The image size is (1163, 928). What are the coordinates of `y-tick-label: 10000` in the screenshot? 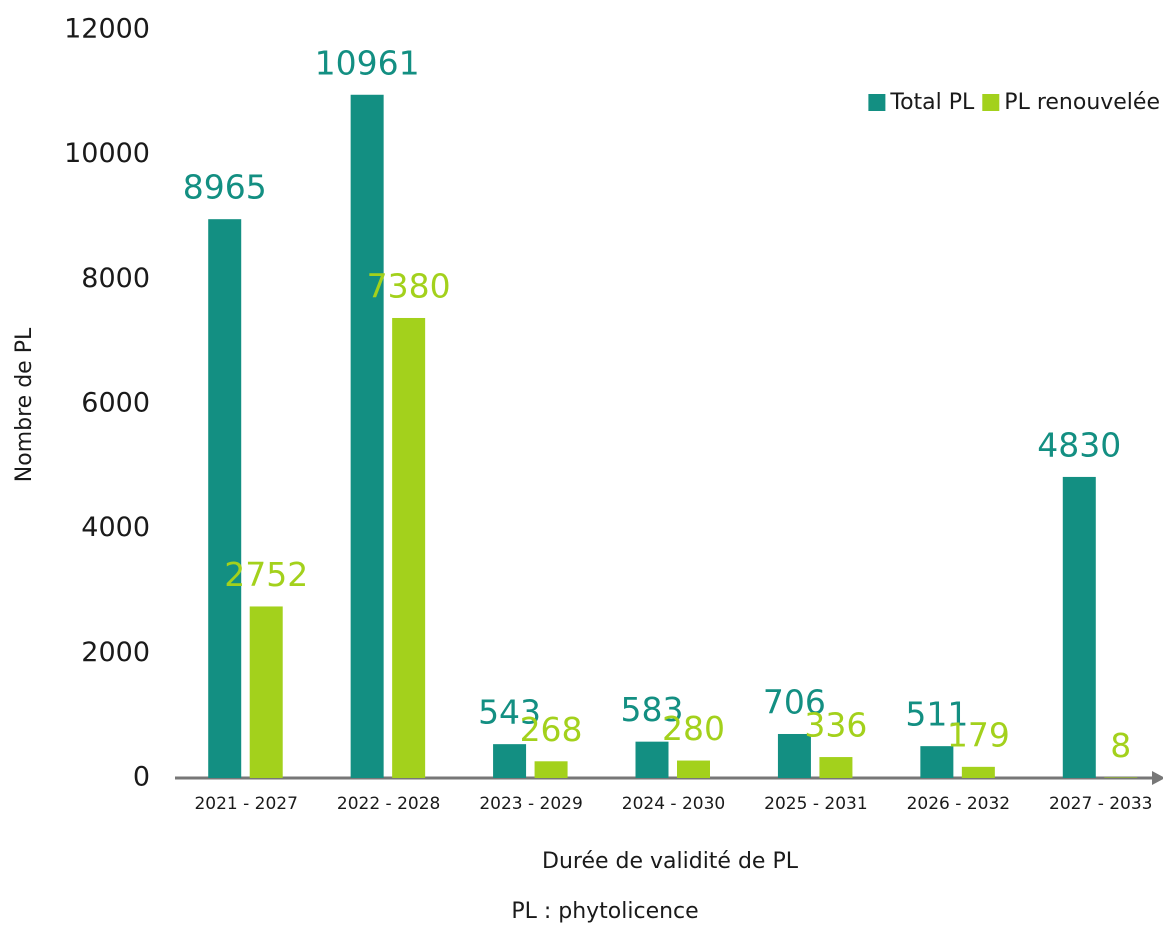 It's located at (107, 153).